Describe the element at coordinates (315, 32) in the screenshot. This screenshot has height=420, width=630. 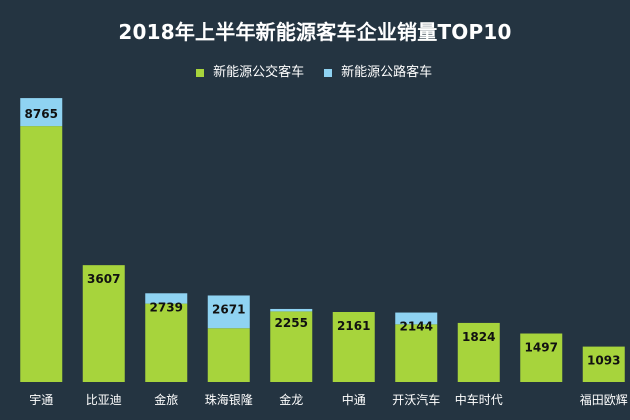
I see `chart-title: 2018年上半年新能源客车企业销量TOP10` at that location.